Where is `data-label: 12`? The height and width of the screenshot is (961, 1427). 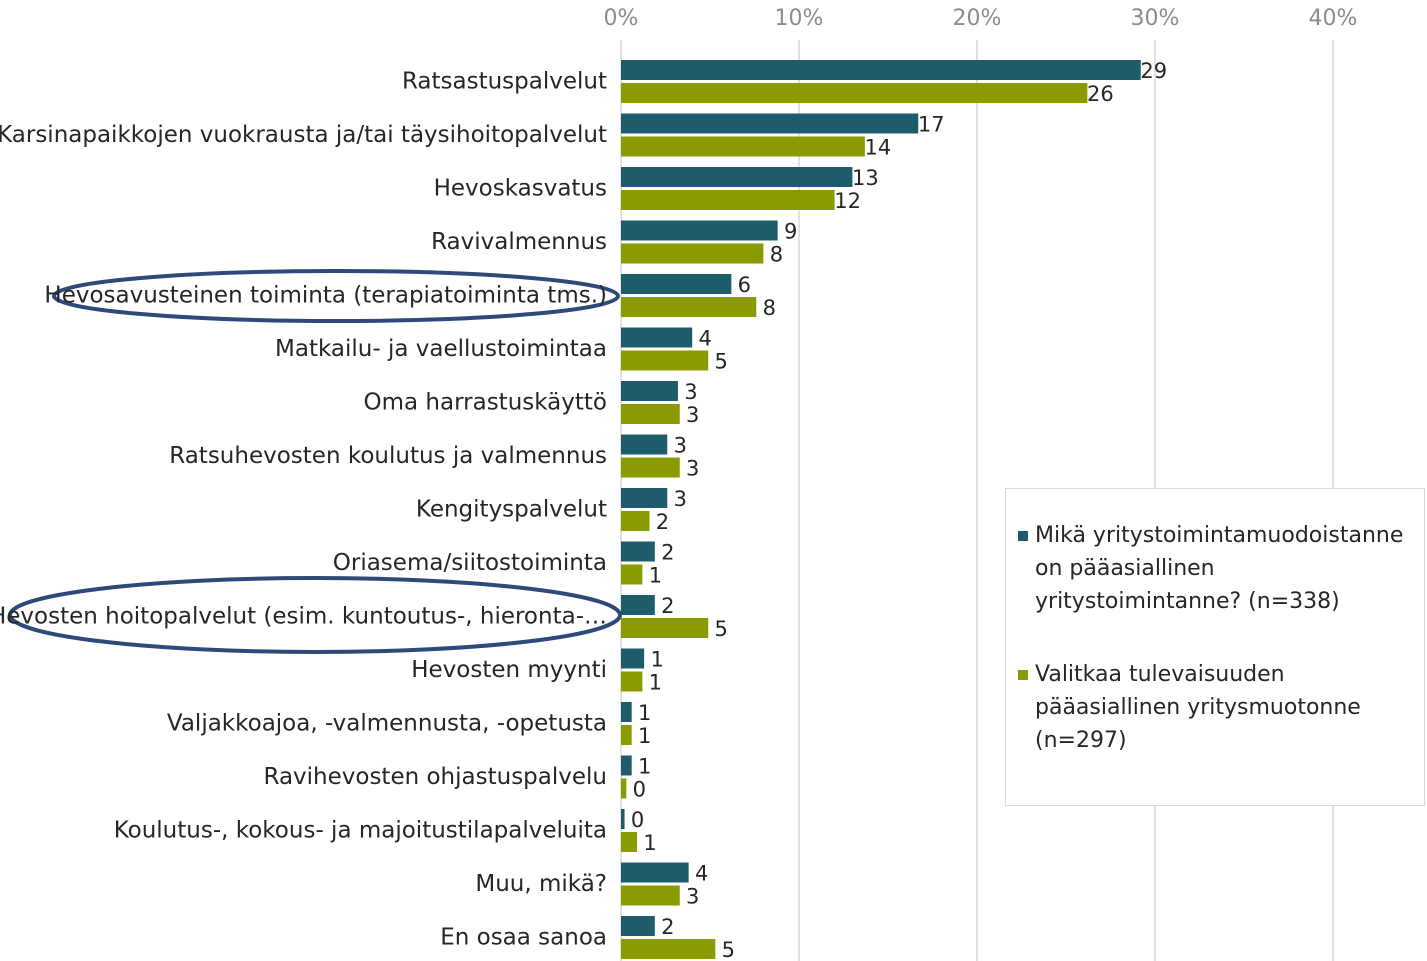
data-label: 12 is located at coordinates (847, 201).